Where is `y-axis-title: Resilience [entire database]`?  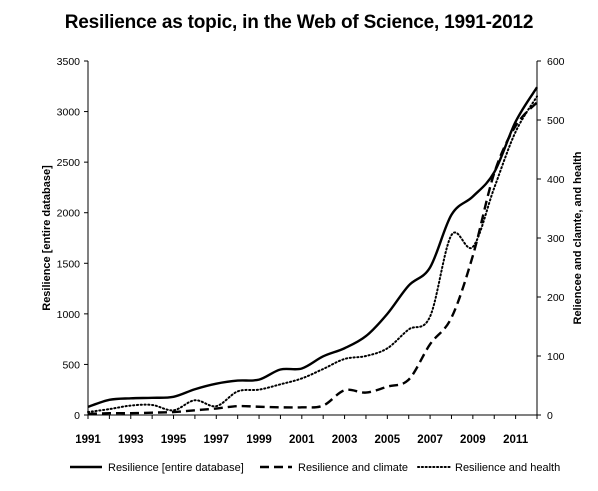 y-axis-title: Resilience [entire database] is located at coordinates (47, 238).